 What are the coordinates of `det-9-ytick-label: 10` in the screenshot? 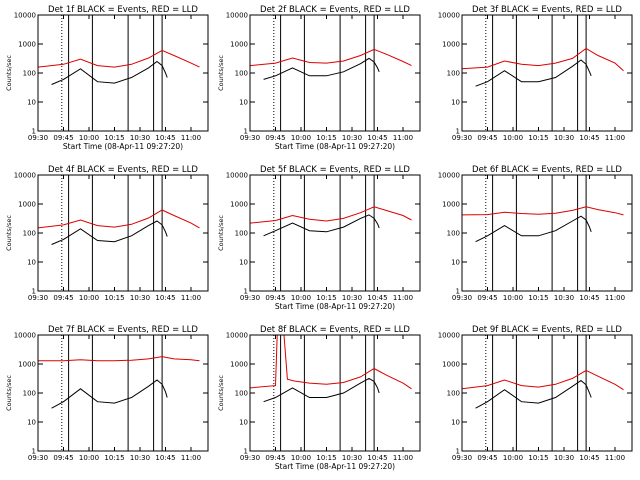 It's located at (455, 423).